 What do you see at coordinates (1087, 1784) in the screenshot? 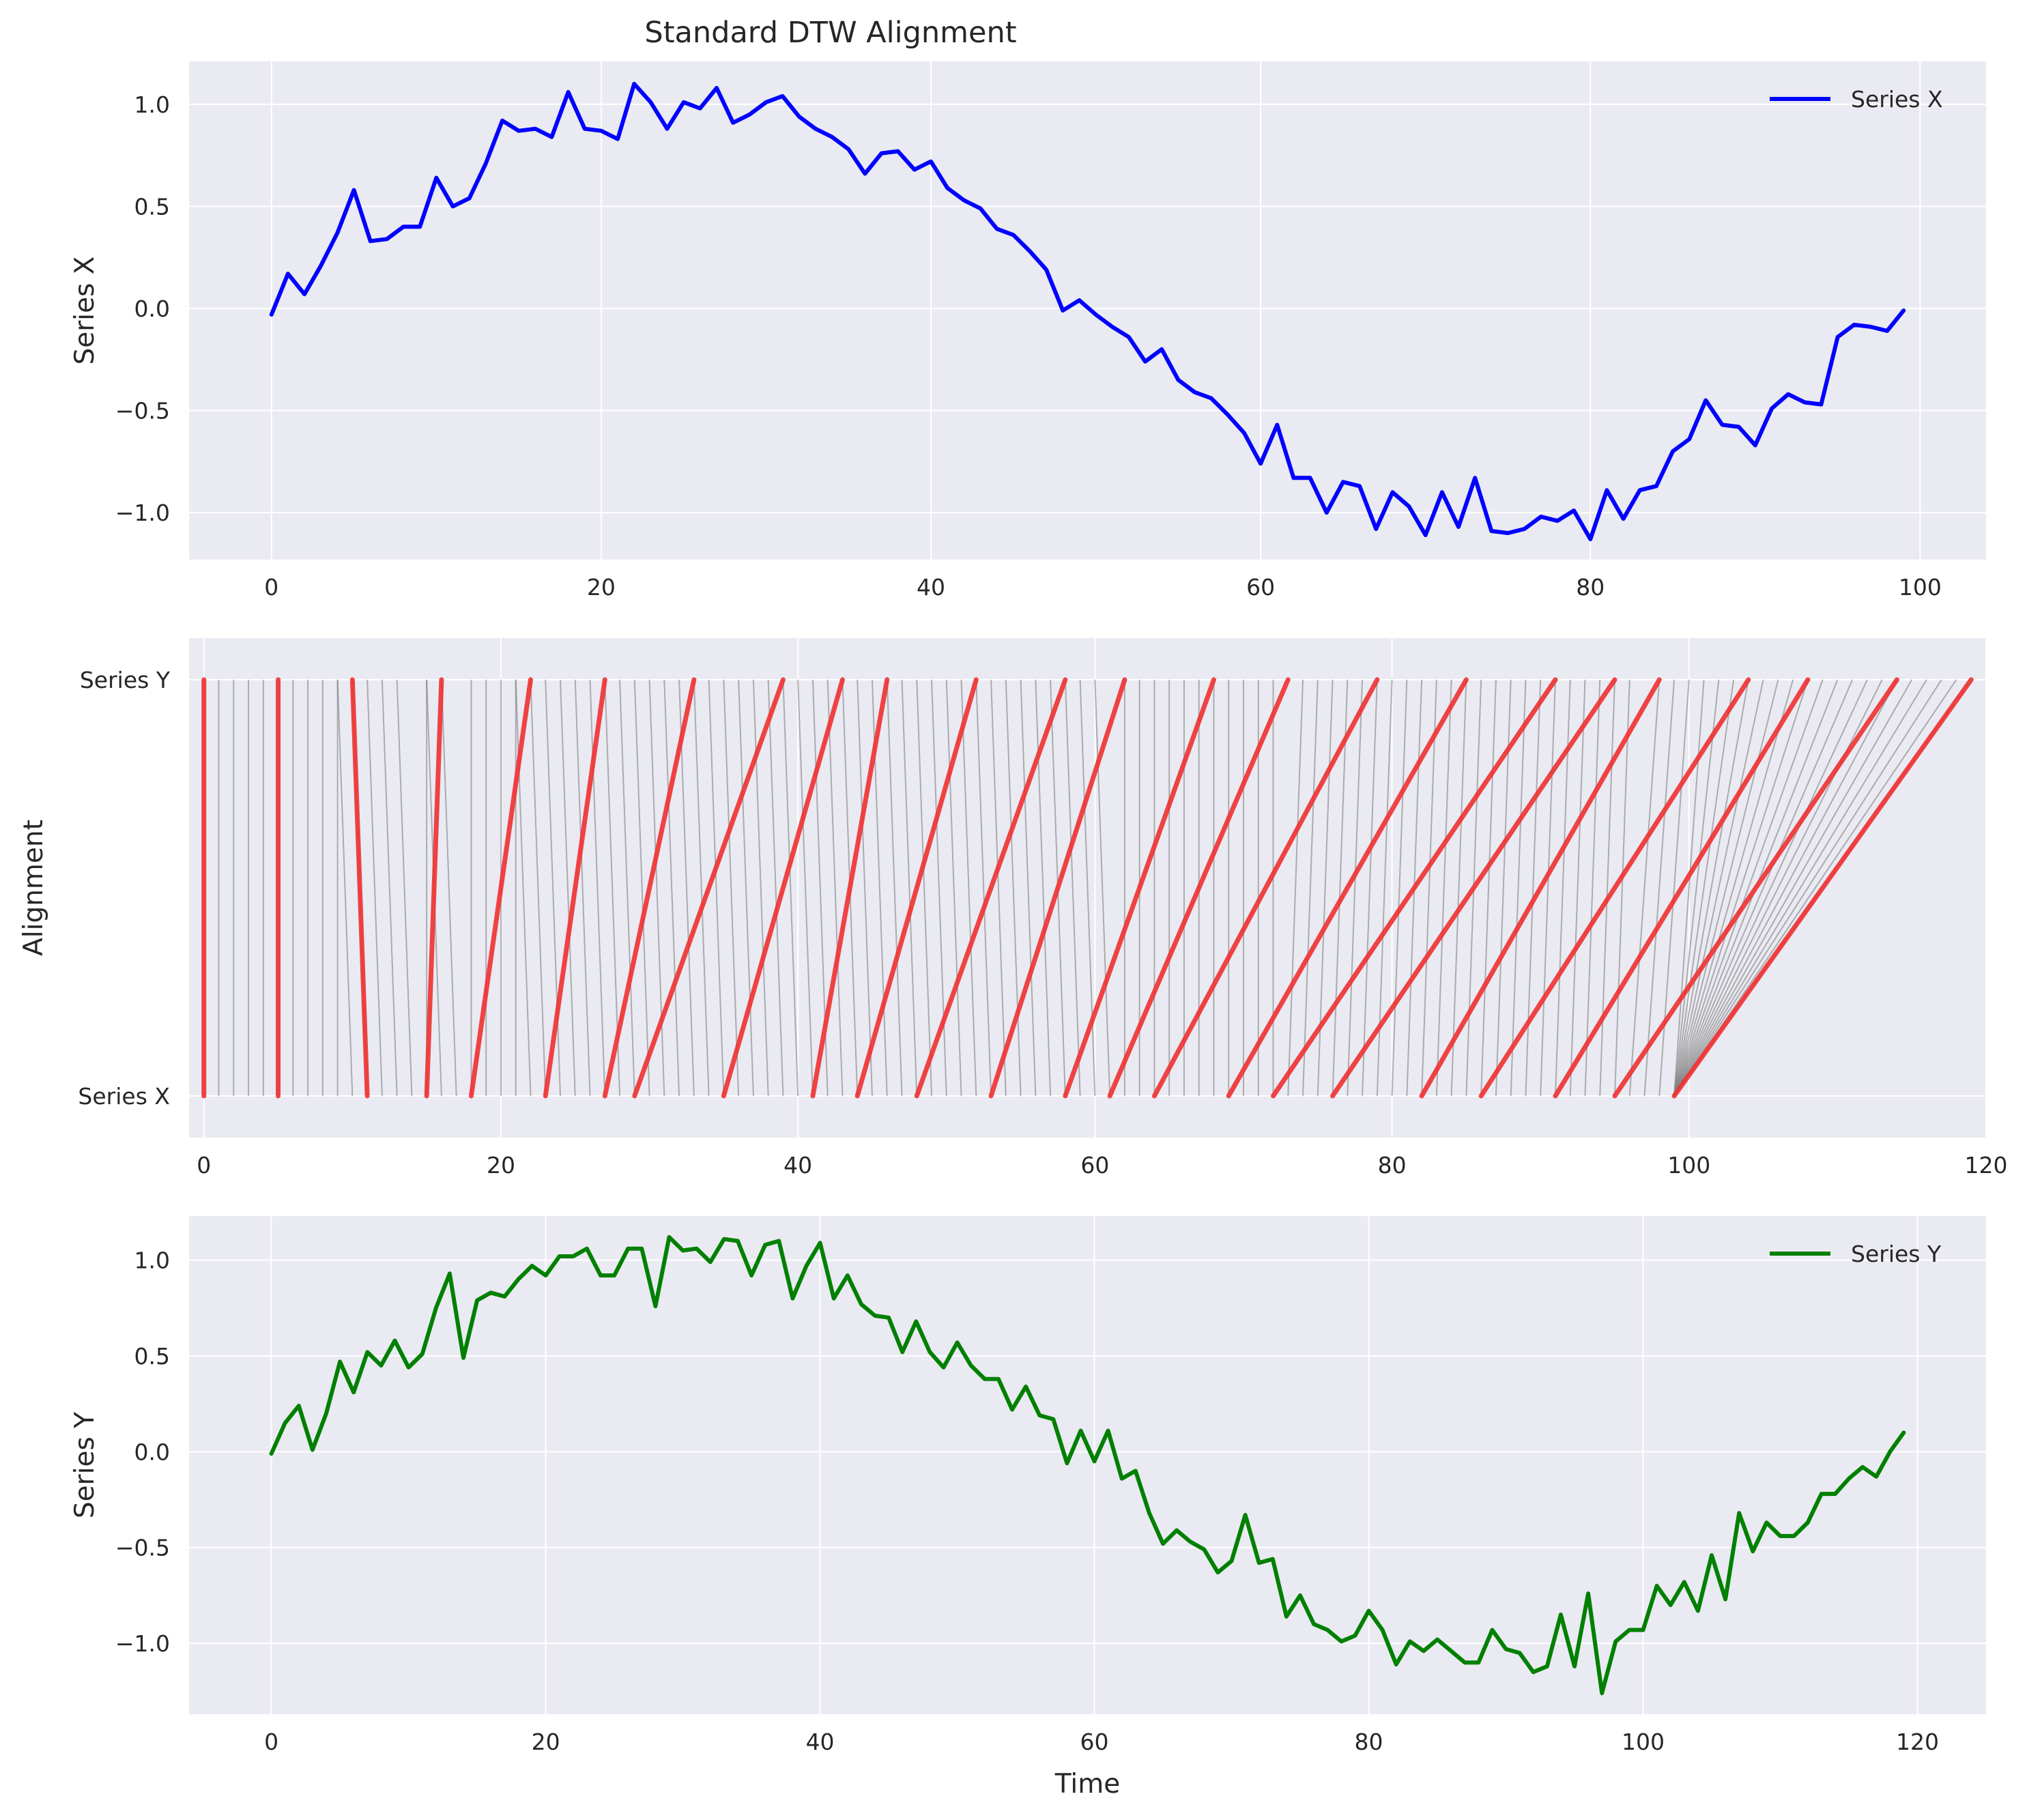
I see `time-x-axis-label: Time` at bounding box center [1087, 1784].